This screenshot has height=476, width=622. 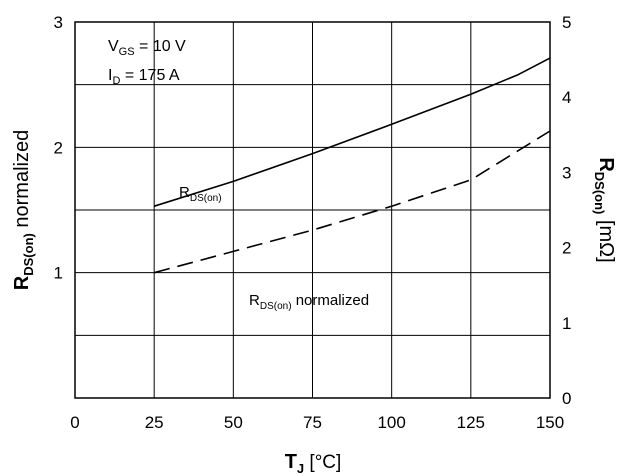 What do you see at coordinates (566, 248) in the screenshot?
I see `y-right-tick-label: 2` at bounding box center [566, 248].